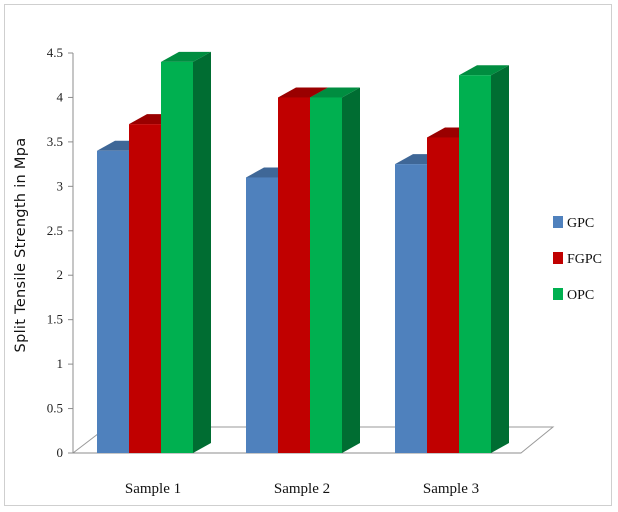 The image size is (618, 512). I want to click on y-tick-label: 0.5, so click(55, 408).